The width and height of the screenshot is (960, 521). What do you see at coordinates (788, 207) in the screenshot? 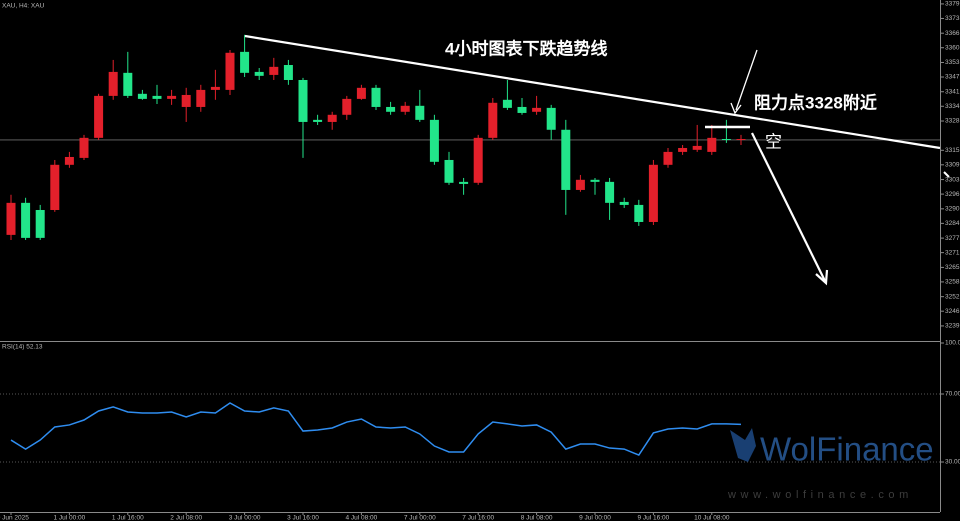
I see `down-arrow` at bounding box center [788, 207].